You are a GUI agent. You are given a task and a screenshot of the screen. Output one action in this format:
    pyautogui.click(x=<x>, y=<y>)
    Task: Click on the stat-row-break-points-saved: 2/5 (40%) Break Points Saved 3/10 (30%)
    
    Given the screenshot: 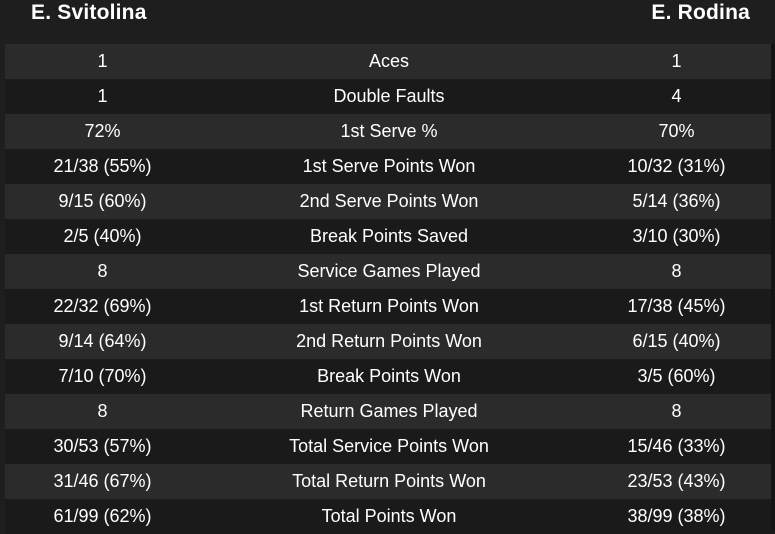 What is the action you would take?
    pyautogui.click(x=390, y=236)
    